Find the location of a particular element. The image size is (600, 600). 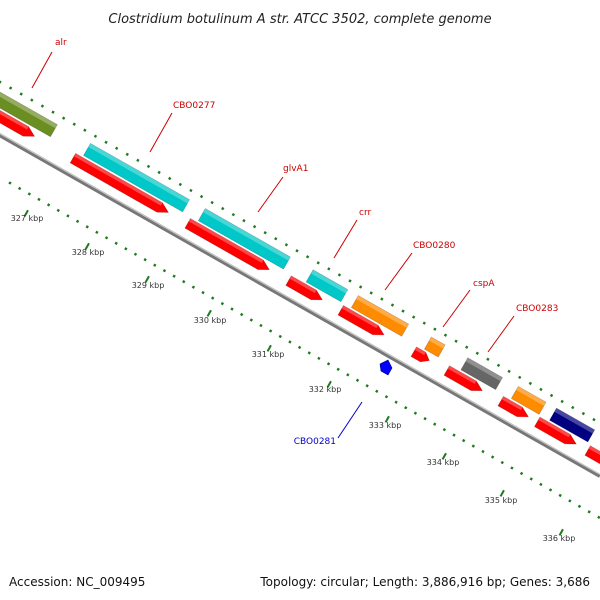

tick-label-5: 331 kbp is located at coordinates (268, 354).